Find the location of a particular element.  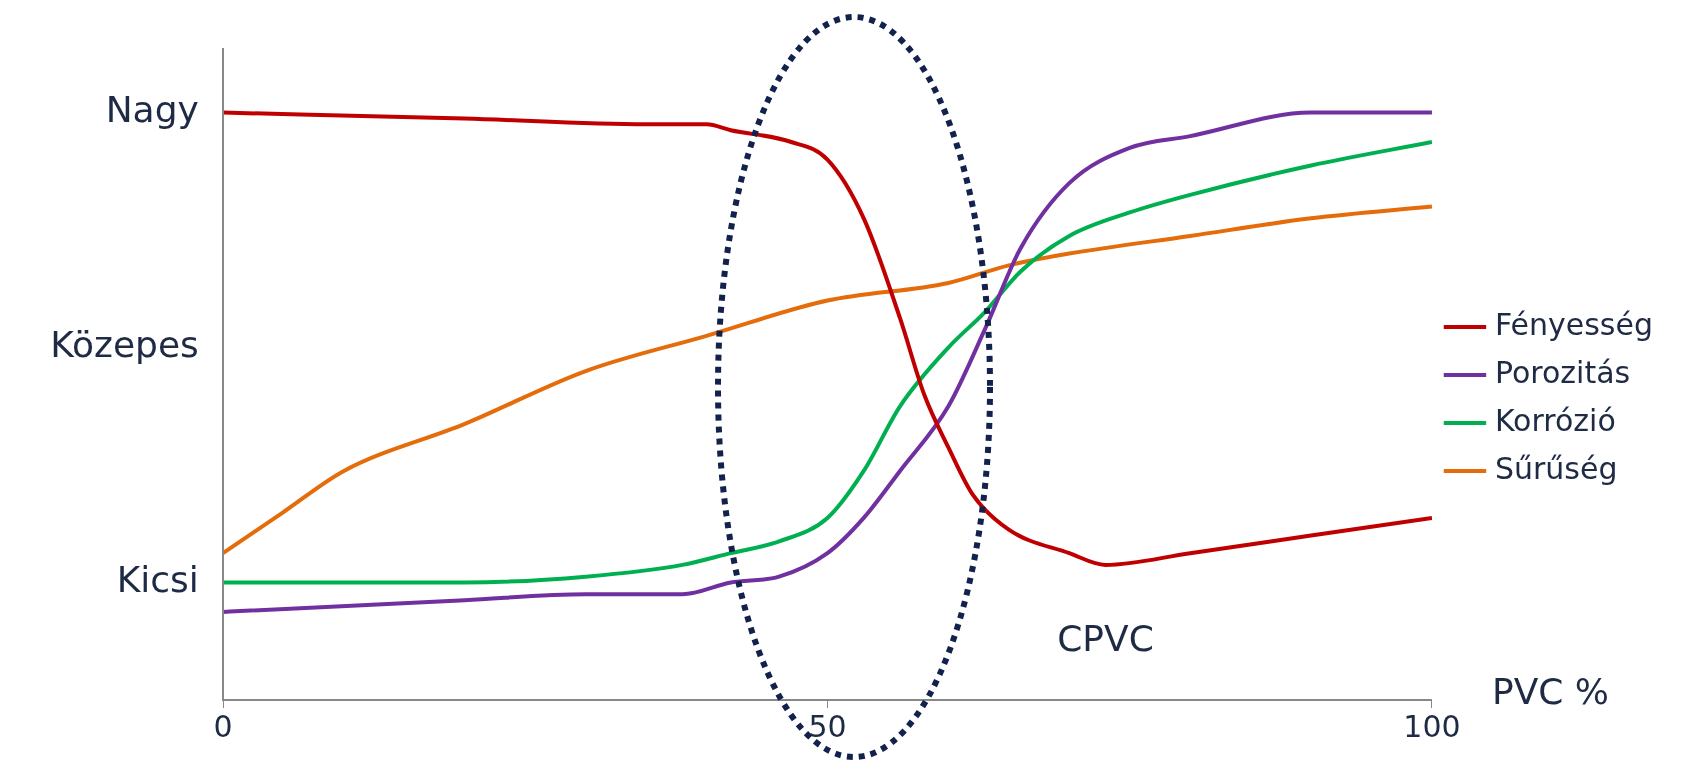

x-tick-label: 50 is located at coordinates (827, 726).